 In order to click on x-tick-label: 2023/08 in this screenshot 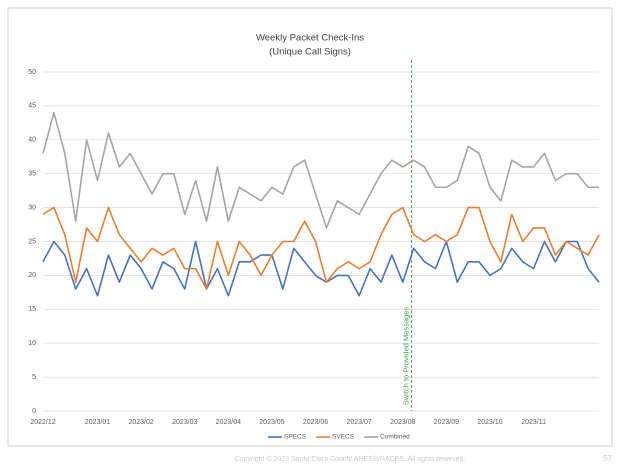, I will do `click(402, 422)`.